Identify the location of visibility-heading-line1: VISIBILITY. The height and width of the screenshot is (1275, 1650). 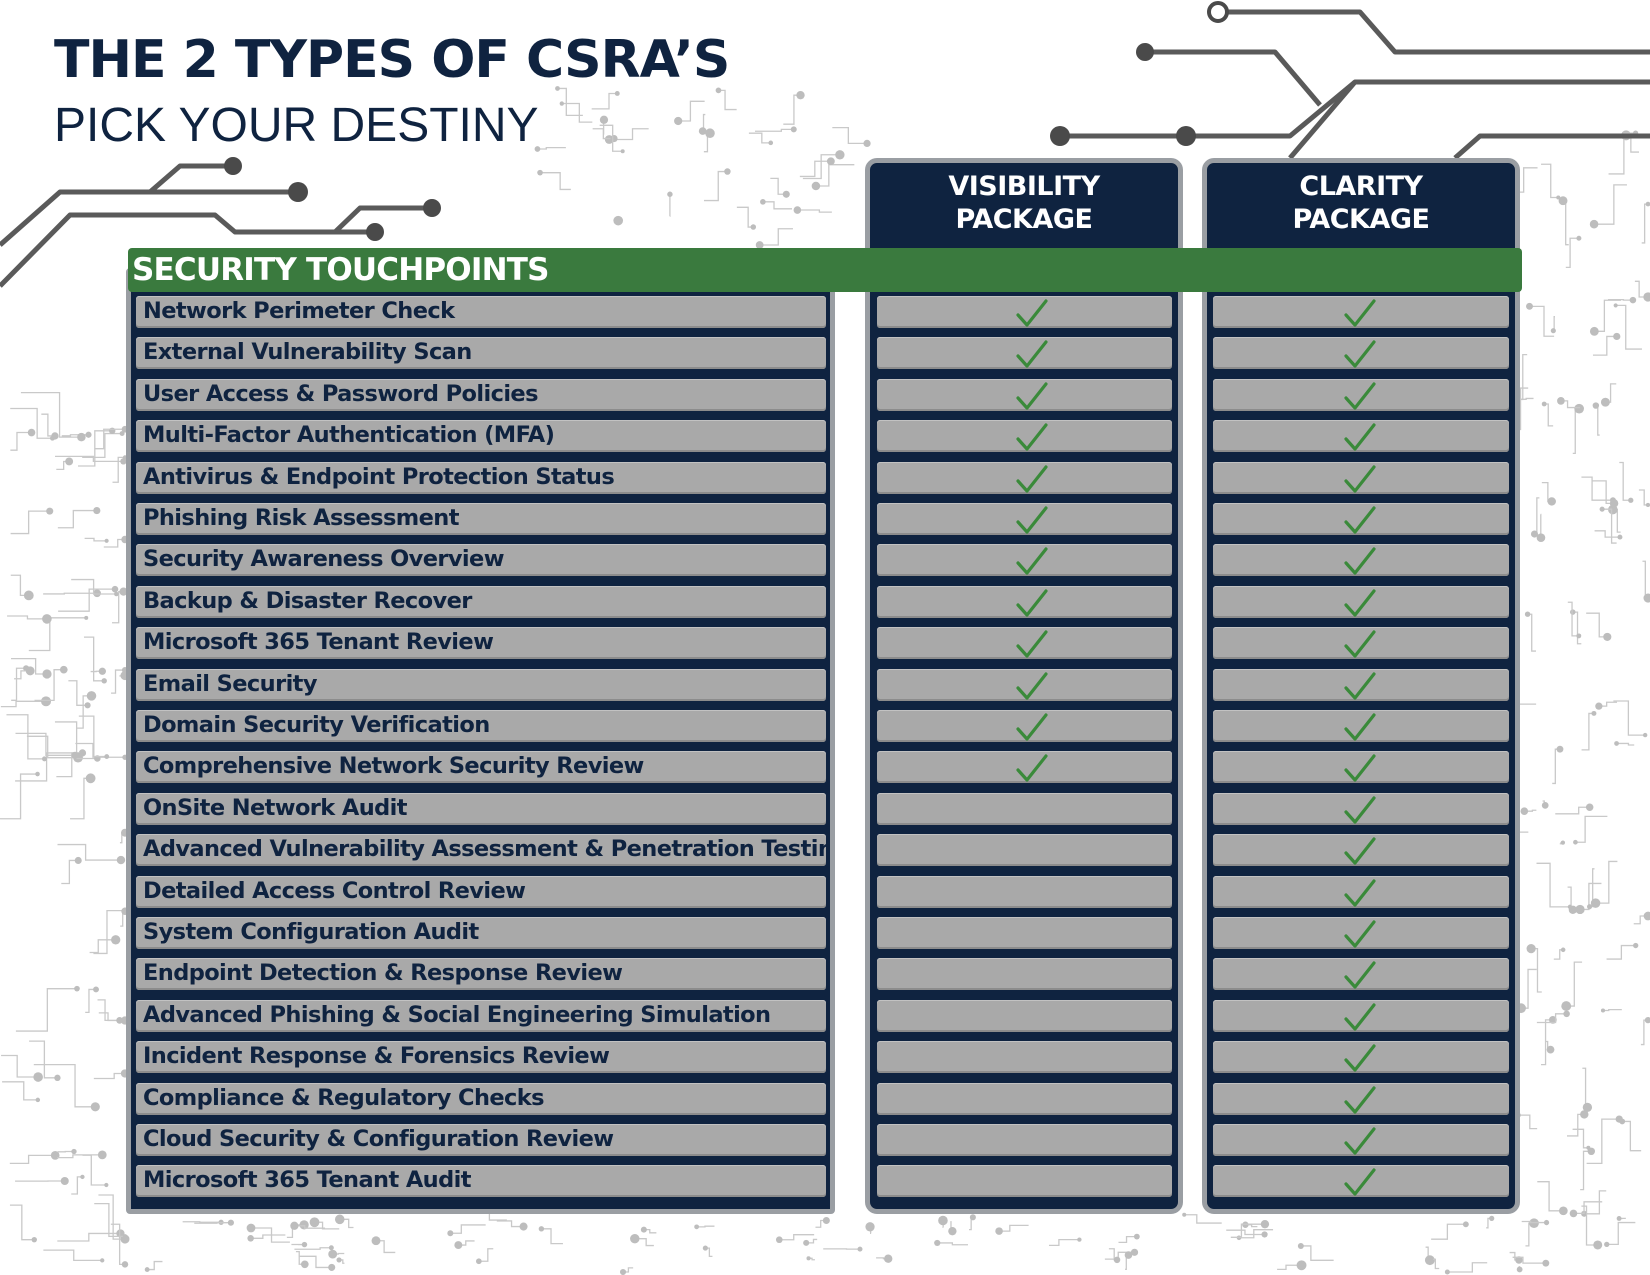
(1024, 186).